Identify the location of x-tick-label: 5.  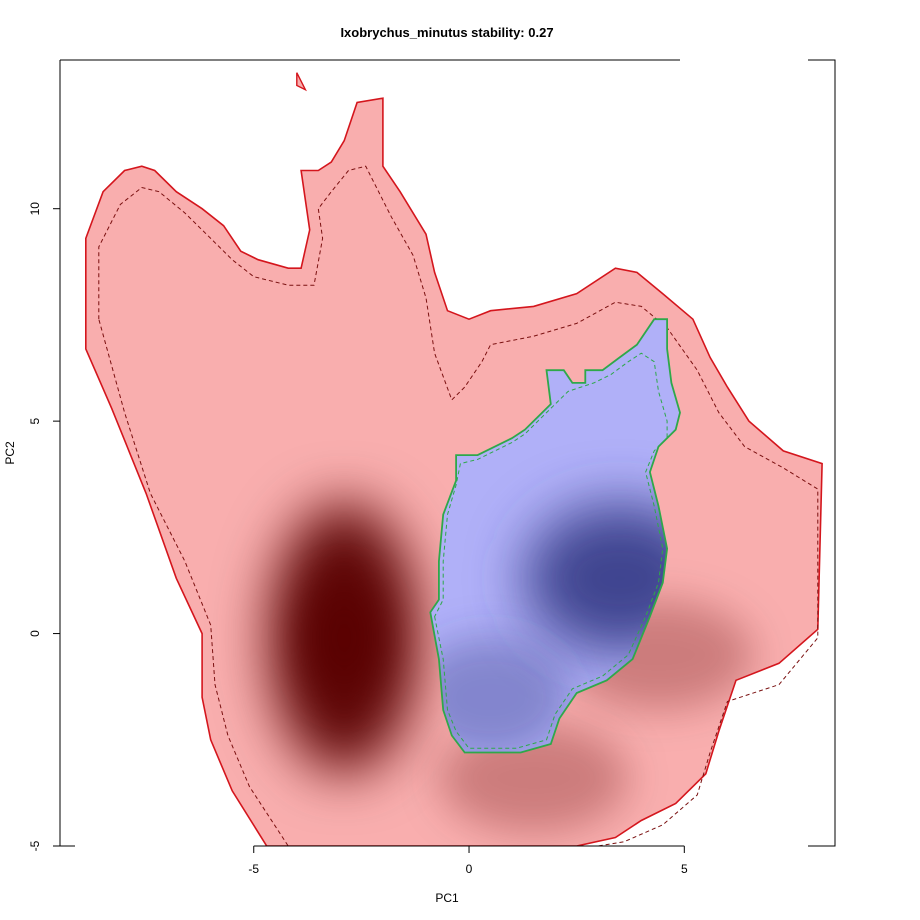
(684, 869).